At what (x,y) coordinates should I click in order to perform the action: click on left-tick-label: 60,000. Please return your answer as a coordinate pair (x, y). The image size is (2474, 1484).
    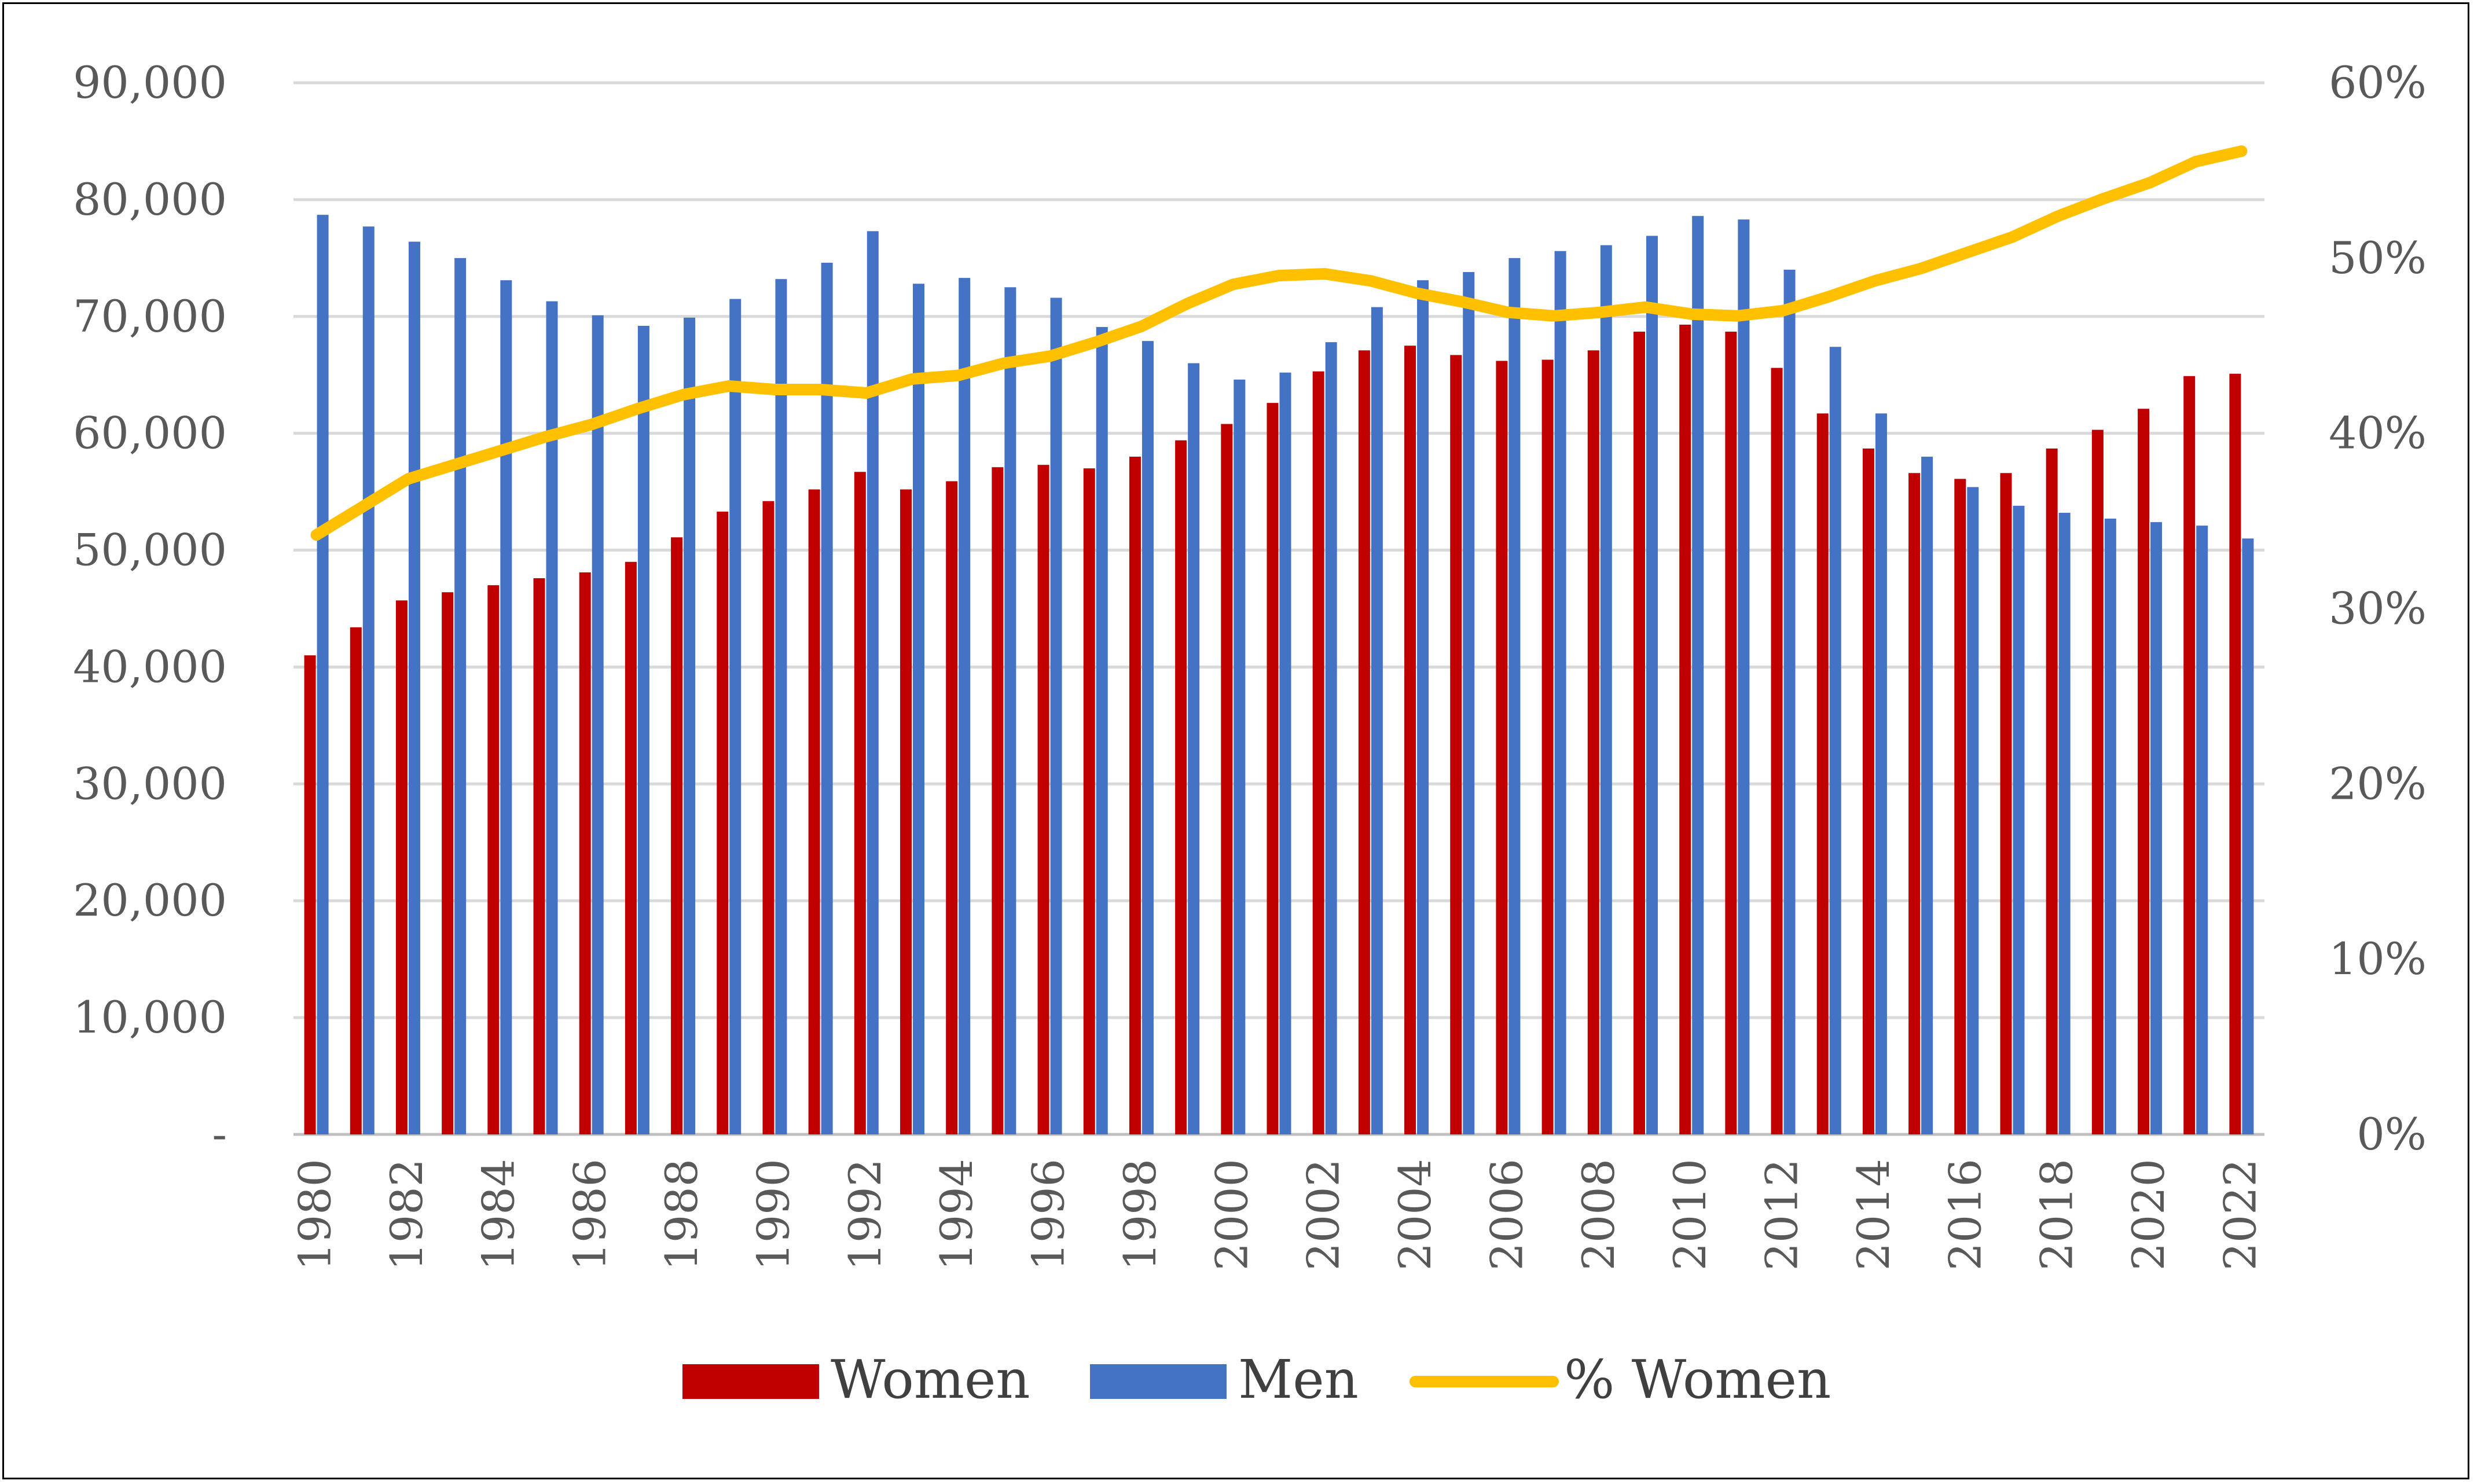
    Looking at the image, I should click on (150, 433).